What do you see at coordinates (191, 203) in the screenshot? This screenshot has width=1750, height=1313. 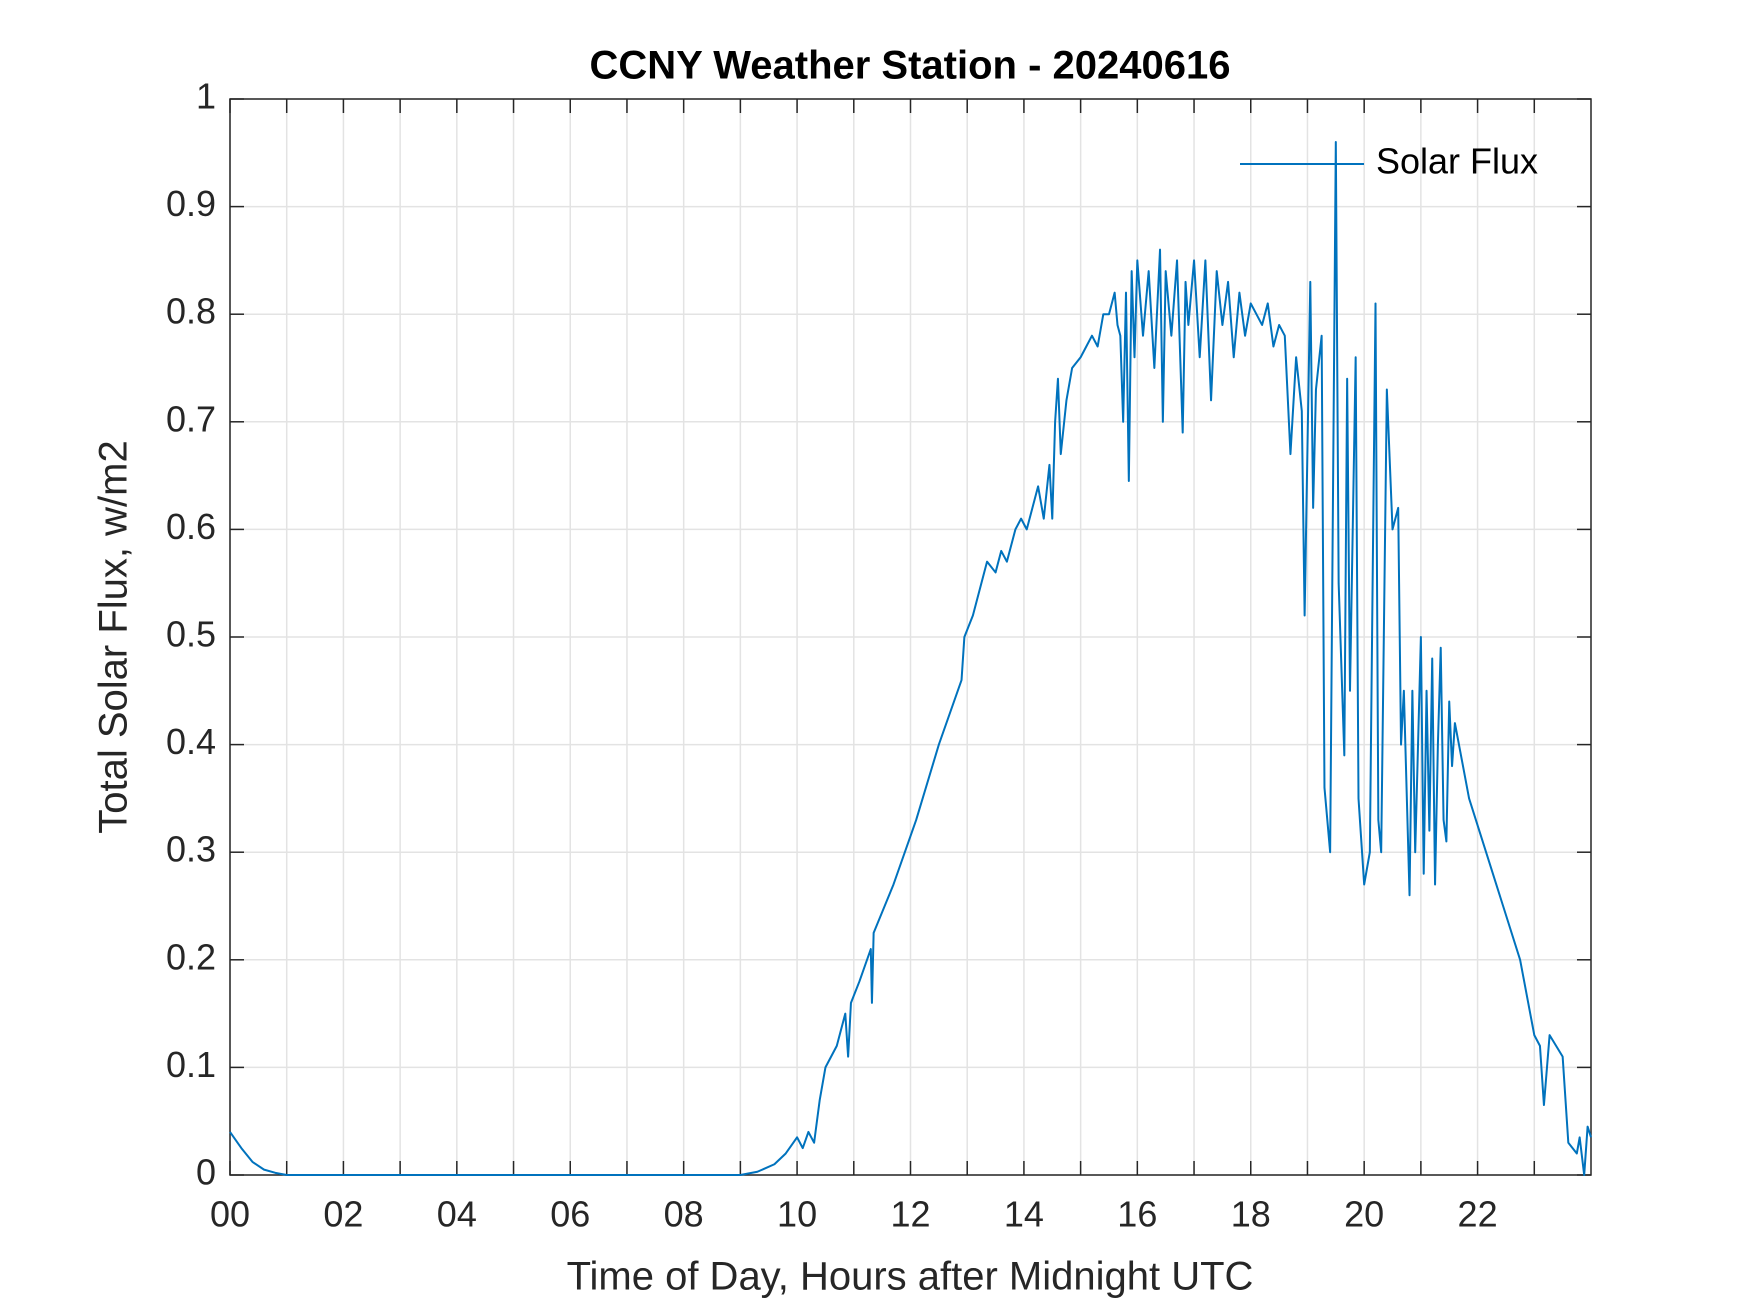 I see `y-tick-label: 0.9` at bounding box center [191, 203].